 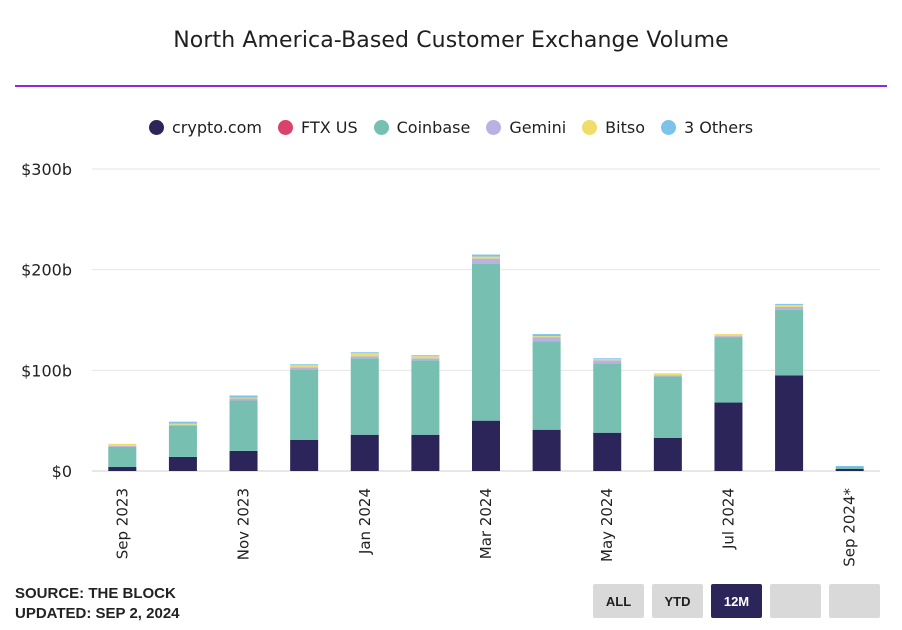 I want to click on updated-label: UPDATED: SEP 2, 2024, so click(x=97, y=613).